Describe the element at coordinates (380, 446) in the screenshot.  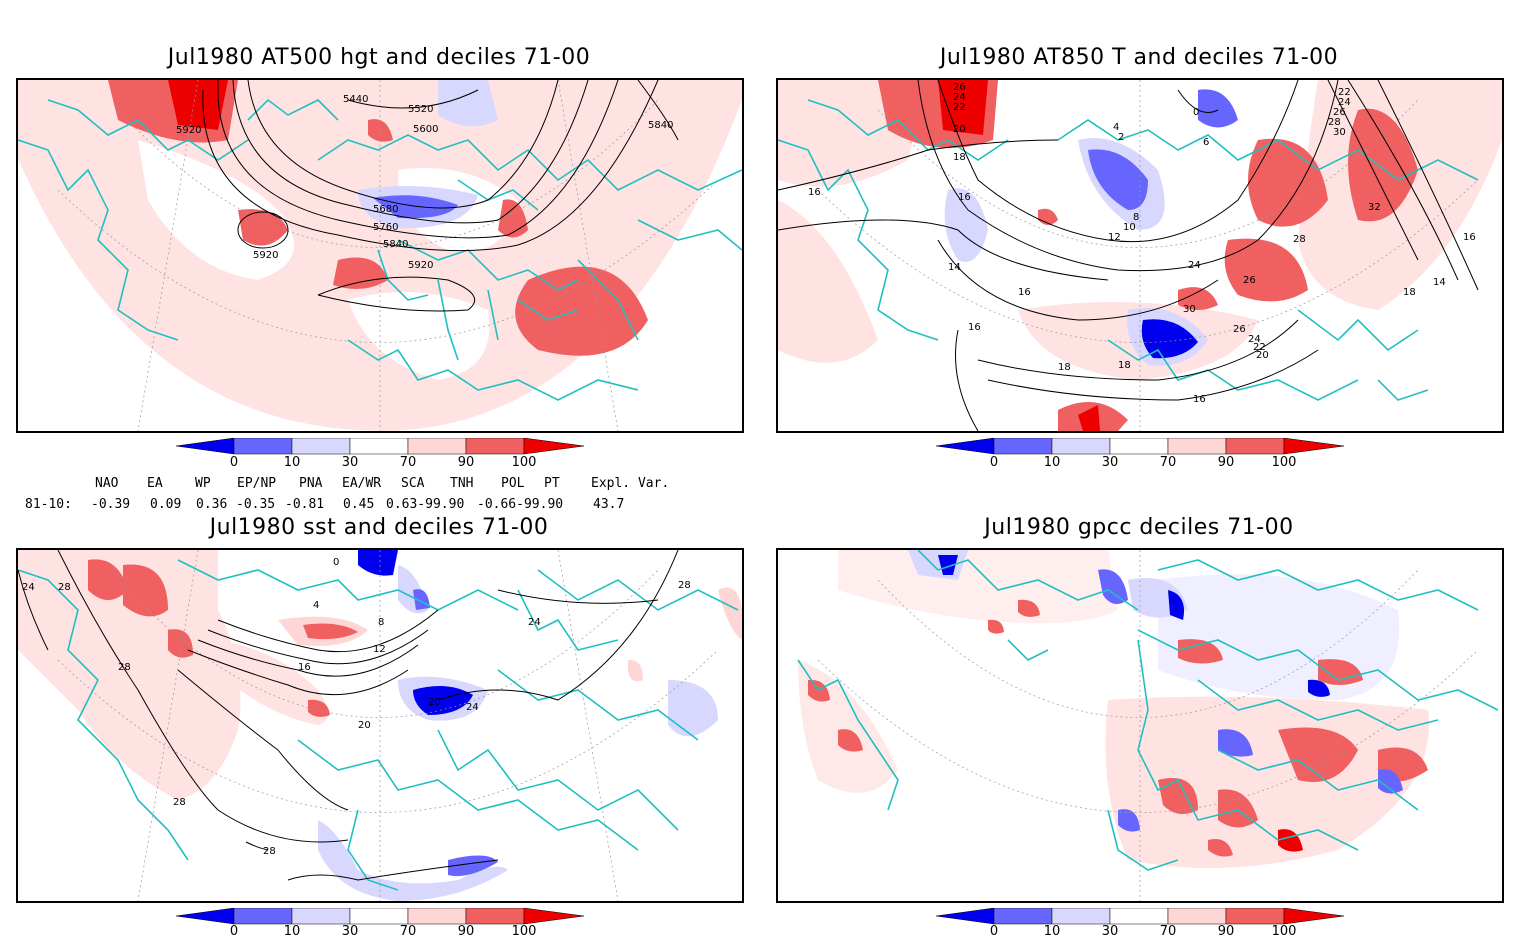
I see `colorbar-1-strip` at that location.